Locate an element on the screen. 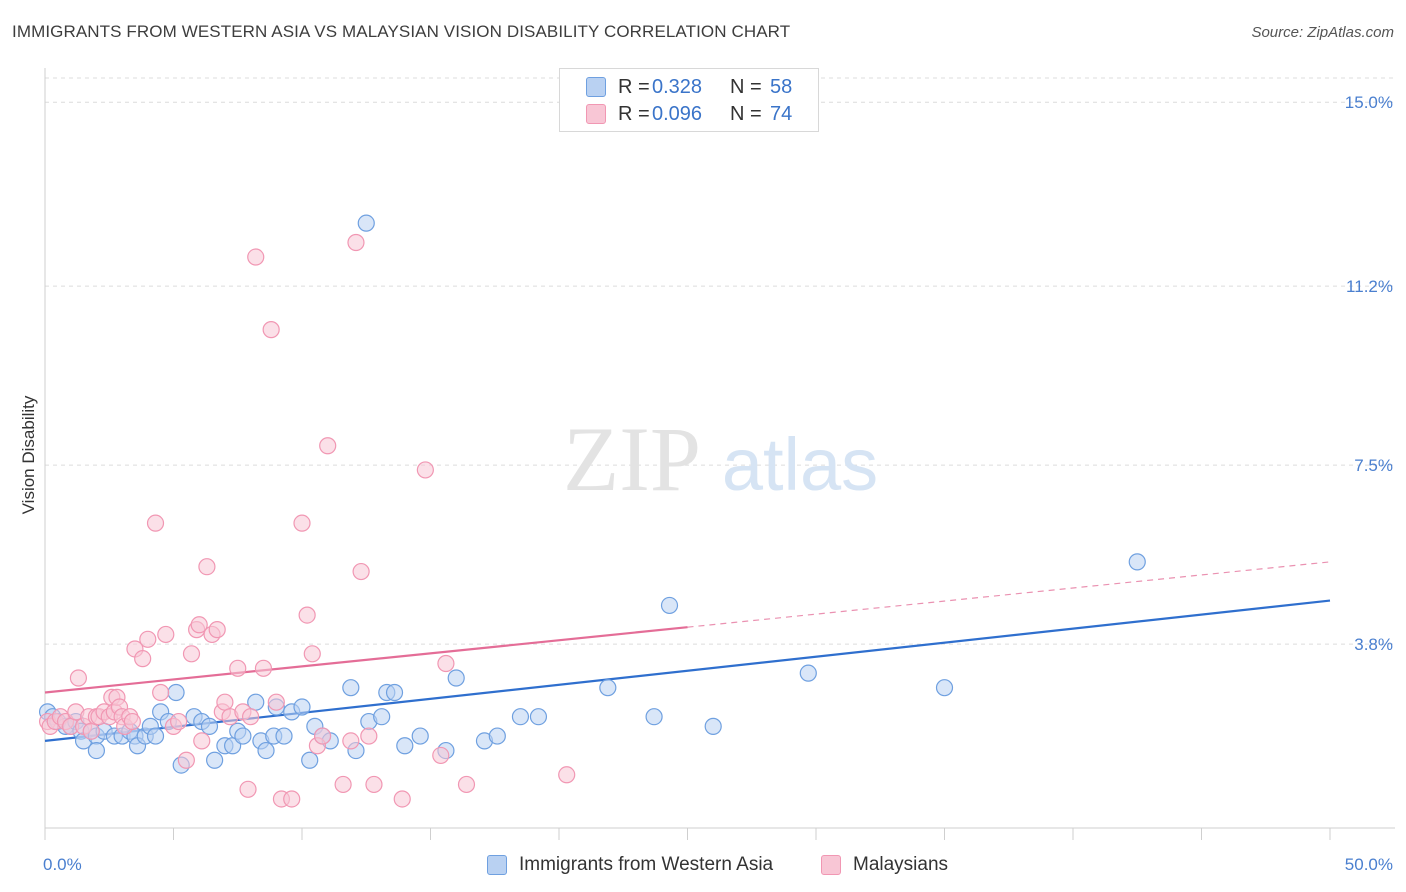 The width and height of the screenshot is (1406, 892). legend-r-label: R = is located at coordinates (634, 86).